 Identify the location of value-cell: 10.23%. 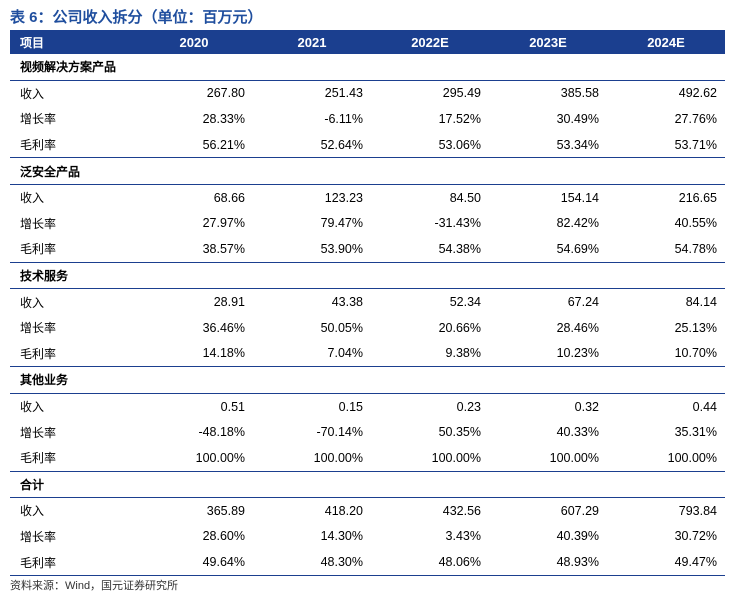
(577, 353).